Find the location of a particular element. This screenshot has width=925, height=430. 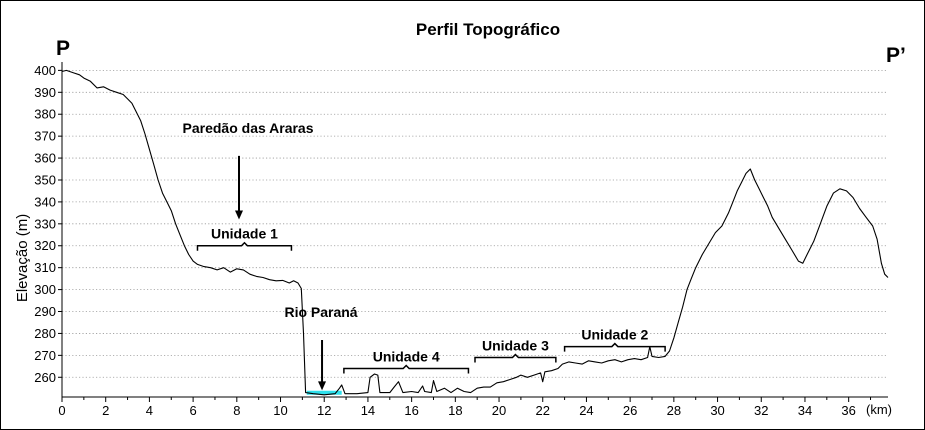

x-tick-label: 10 is located at coordinates (280, 410).